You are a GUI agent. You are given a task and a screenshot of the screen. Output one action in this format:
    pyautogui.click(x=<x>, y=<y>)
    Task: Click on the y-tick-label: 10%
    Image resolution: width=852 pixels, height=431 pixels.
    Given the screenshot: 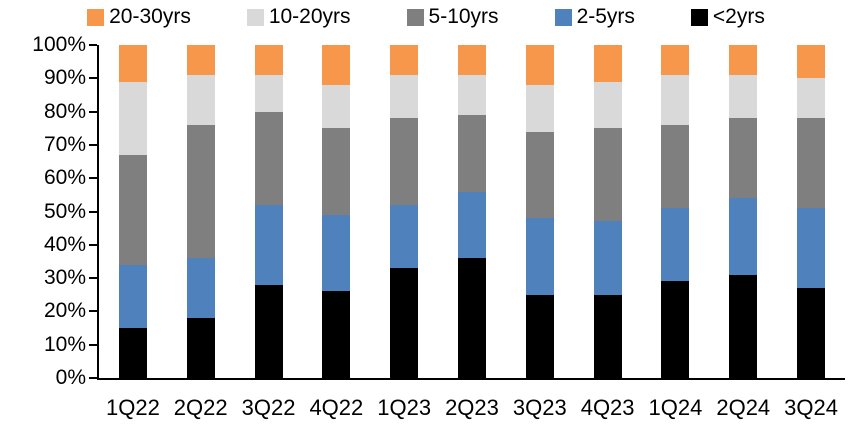 What is the action you would take?
    pyautogui.click(x=64, y=344)
    